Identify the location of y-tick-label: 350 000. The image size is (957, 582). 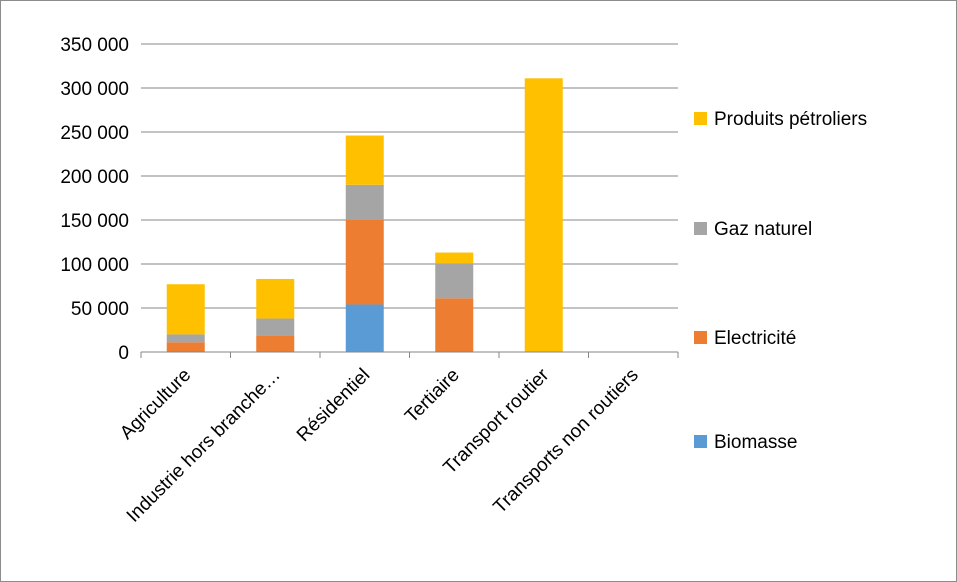
(94, 45).